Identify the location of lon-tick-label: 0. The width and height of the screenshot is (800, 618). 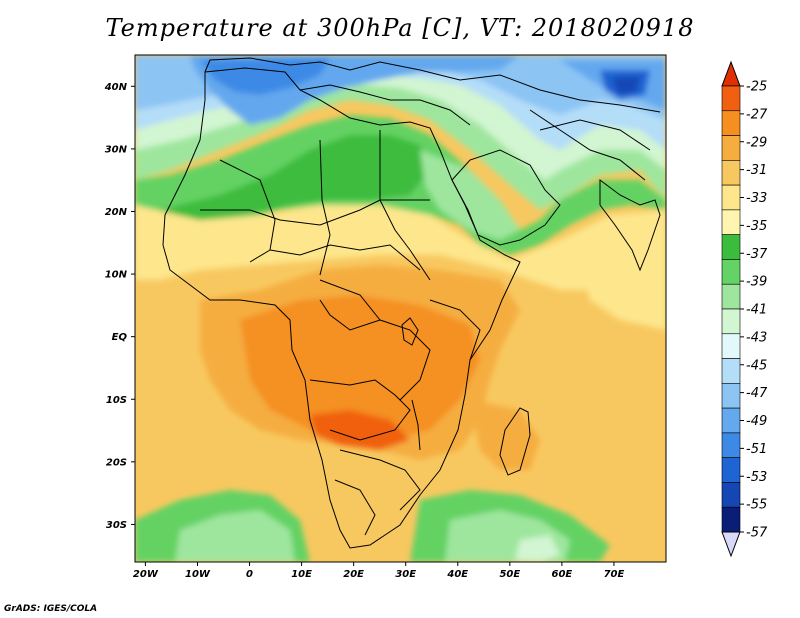
(249, 574).